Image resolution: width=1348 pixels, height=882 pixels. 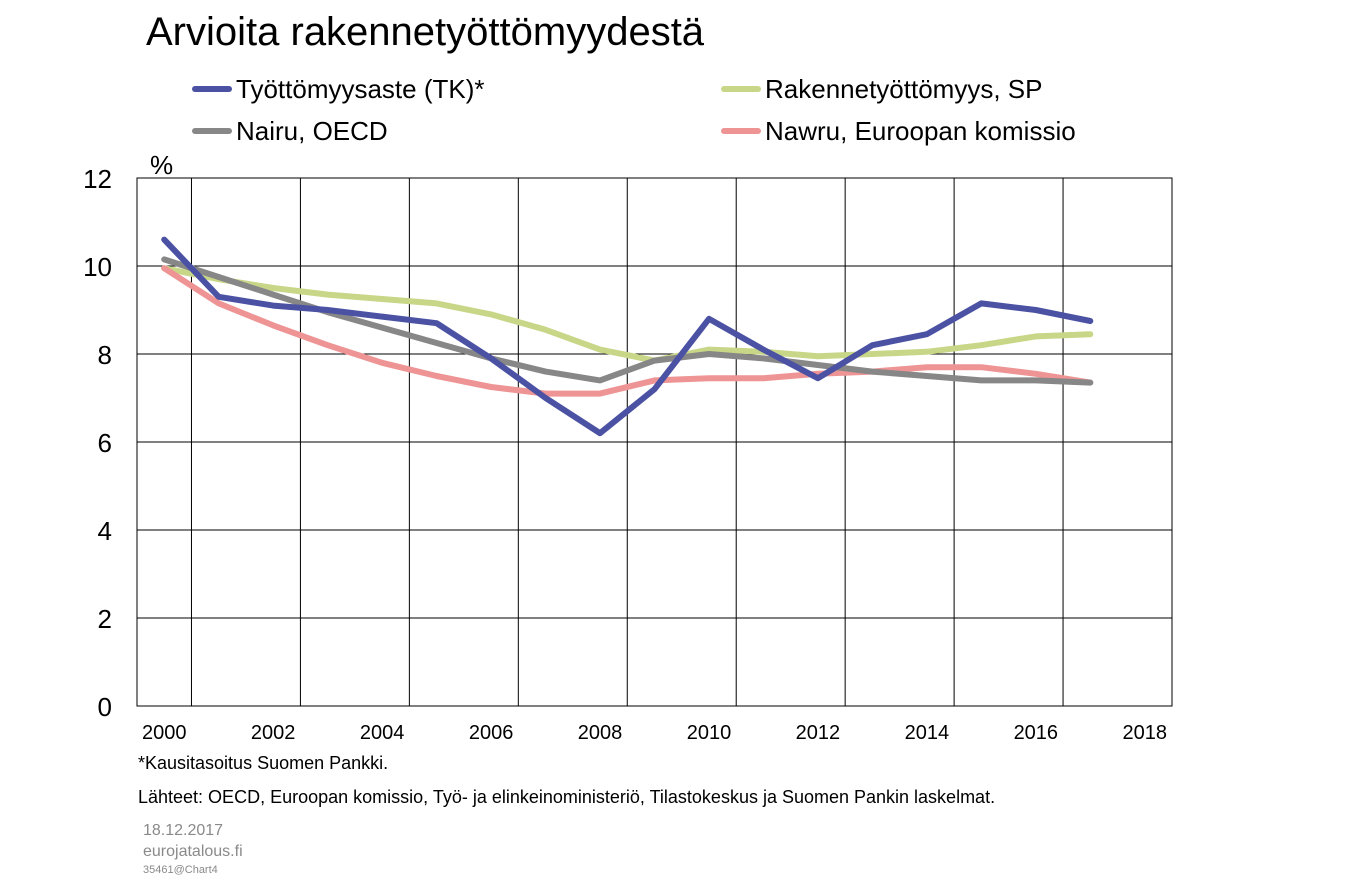 I want to click on y-tick-label: 12, so click(x=97, y=179).